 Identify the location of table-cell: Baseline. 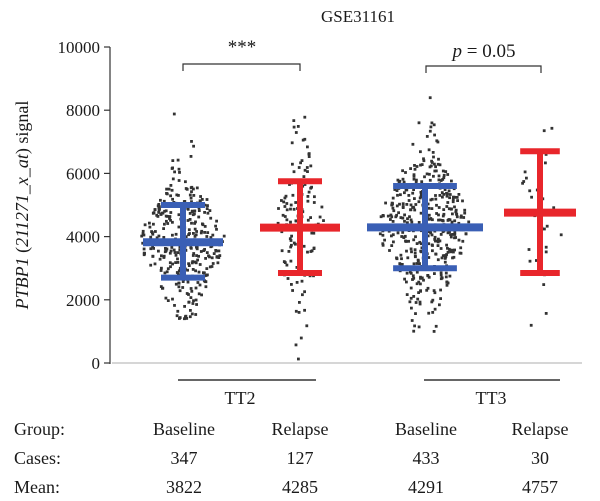
(426, 429).